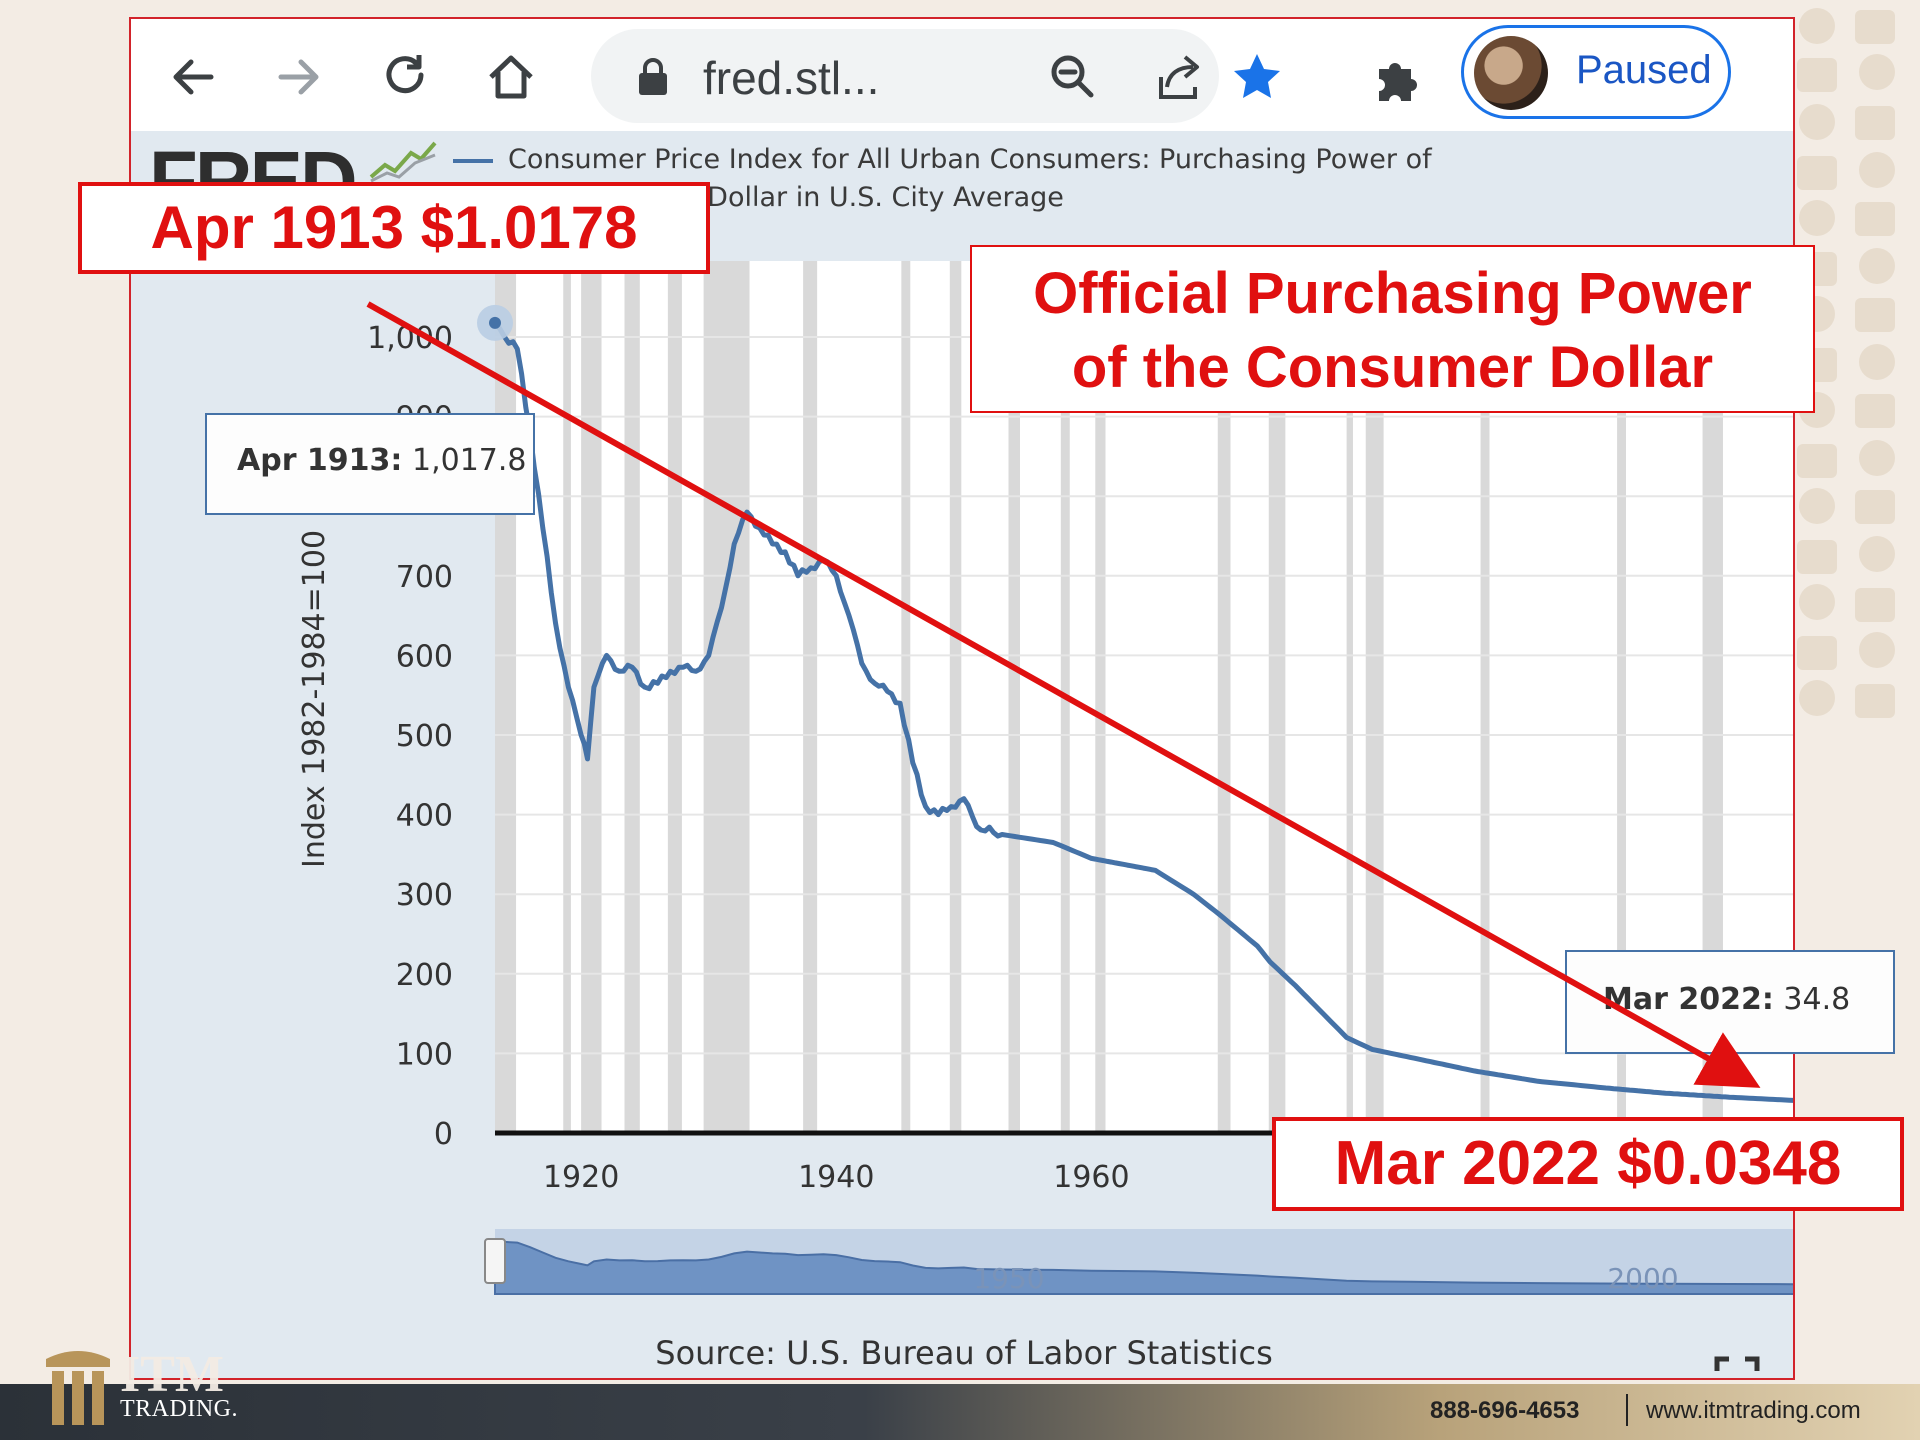 This screenshot has width=1920, height=1440. Describe the element at coordinates (314, 699) in the screenshot. I see `y-axis-label: Index 1982-1984=100` at that location.